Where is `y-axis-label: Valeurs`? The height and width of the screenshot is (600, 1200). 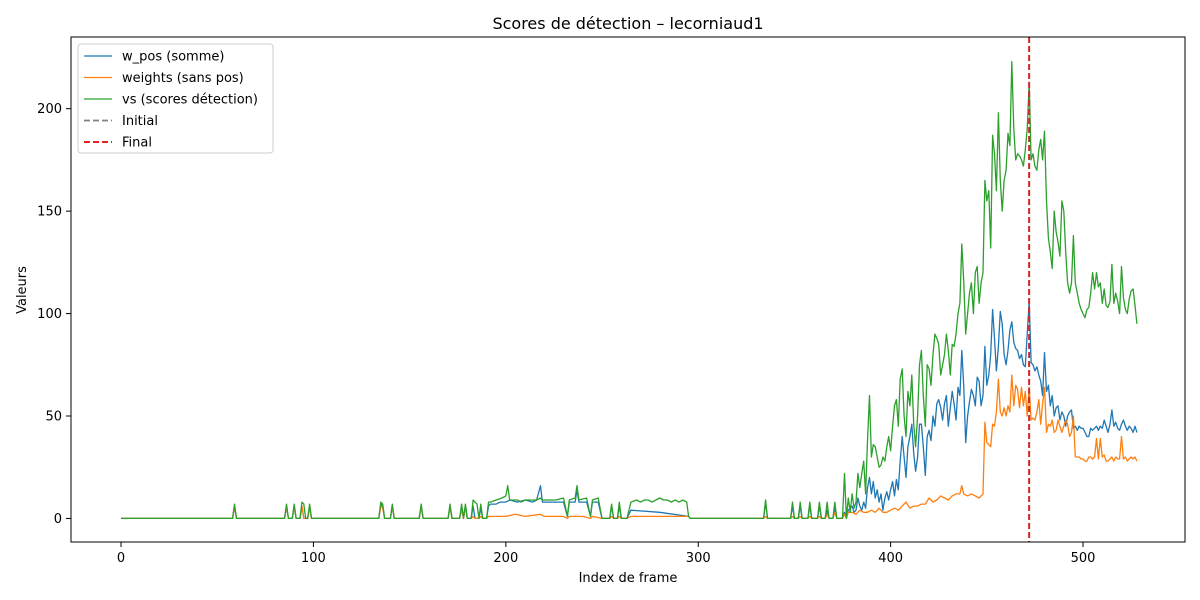 y-axis-label: Valeurs is located at coordinates (22, 290).